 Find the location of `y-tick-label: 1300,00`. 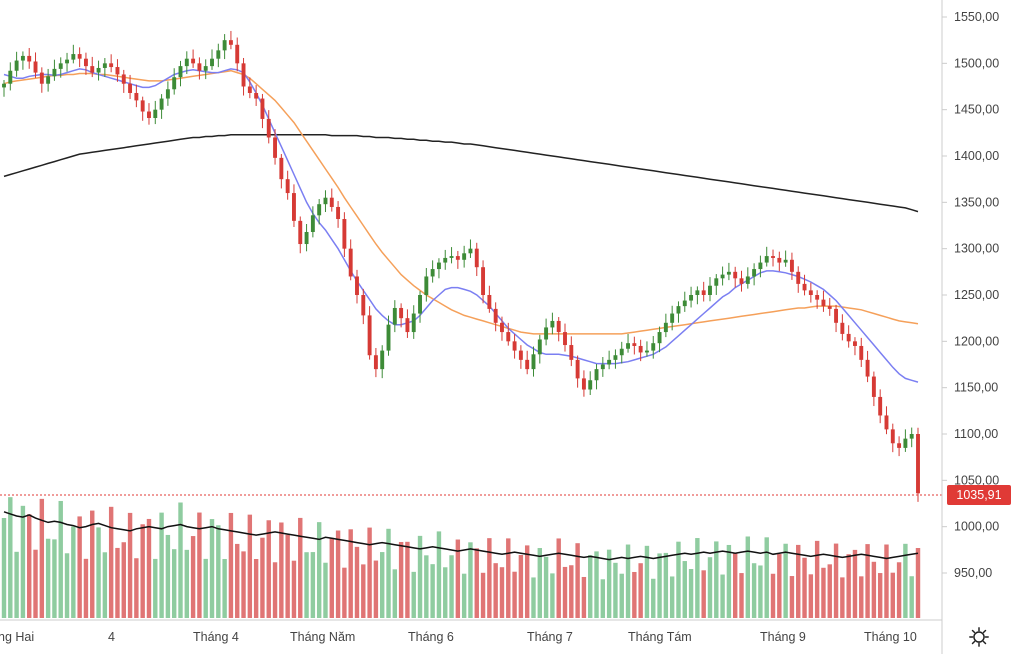

y-tick-label: 1300,00 is located at coordinates (976, 249).